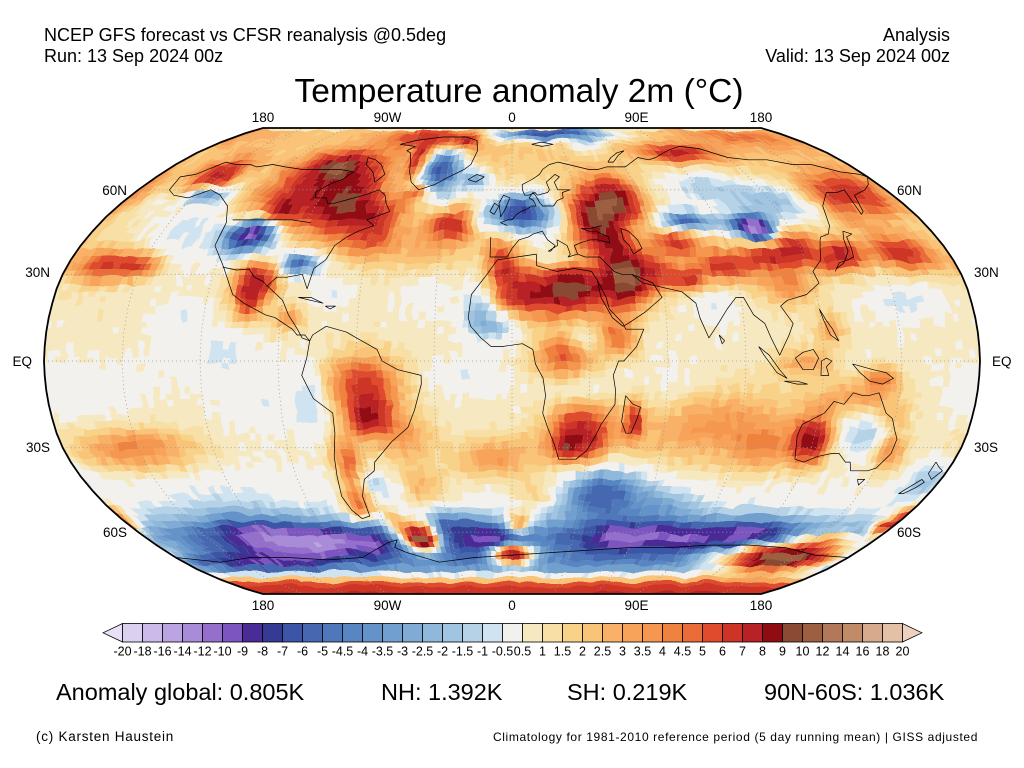 This screenshot has width=1024, height=768. Describe the element at coordinates (627, 692) in the screenshot. I see `svg-text: SH: 0.219K` at that location.